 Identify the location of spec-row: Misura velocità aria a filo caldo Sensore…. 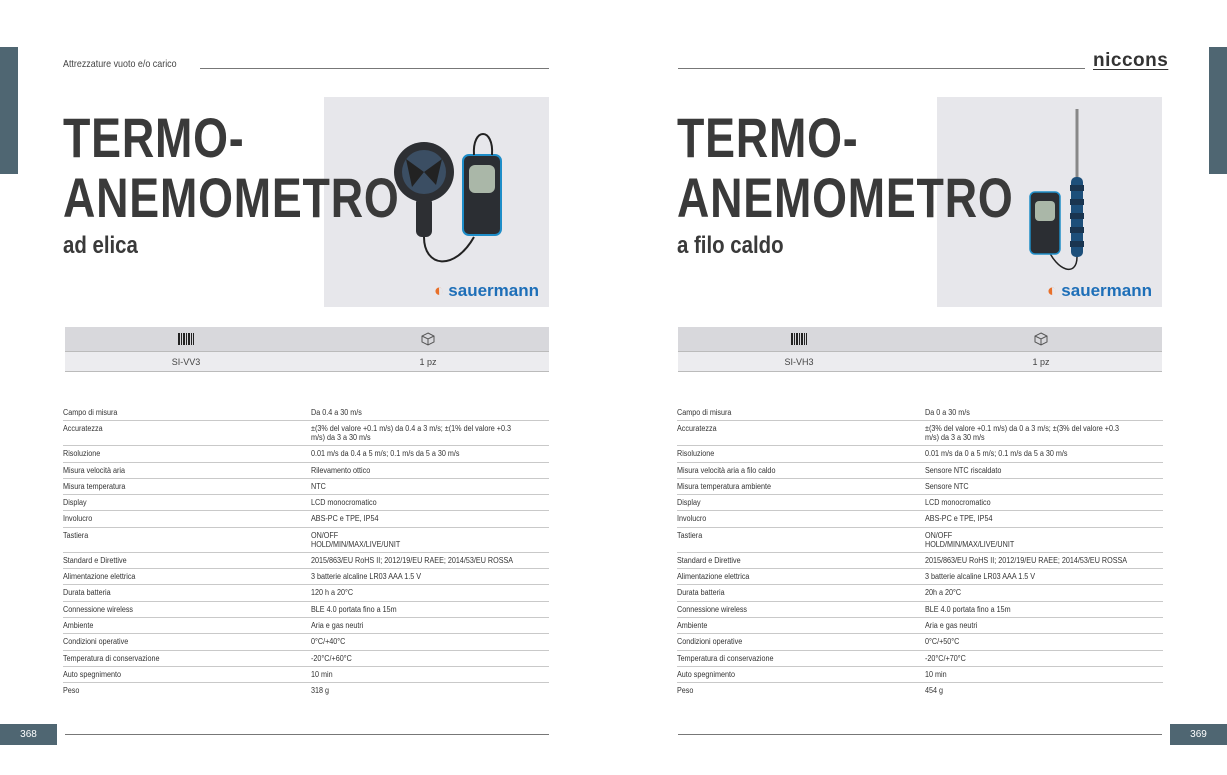
(920, 471).